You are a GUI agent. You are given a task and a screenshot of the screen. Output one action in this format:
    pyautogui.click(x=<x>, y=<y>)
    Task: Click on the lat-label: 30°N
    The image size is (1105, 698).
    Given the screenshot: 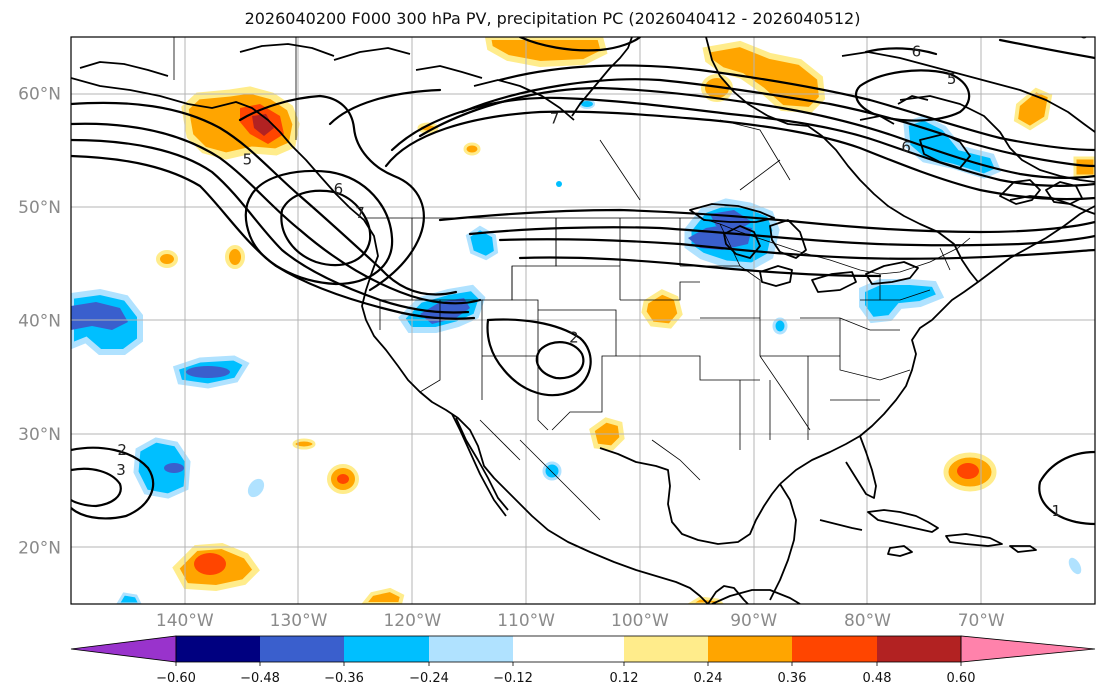 What is the action you would take?
    pyautogui.click(x=39, y=435)
    